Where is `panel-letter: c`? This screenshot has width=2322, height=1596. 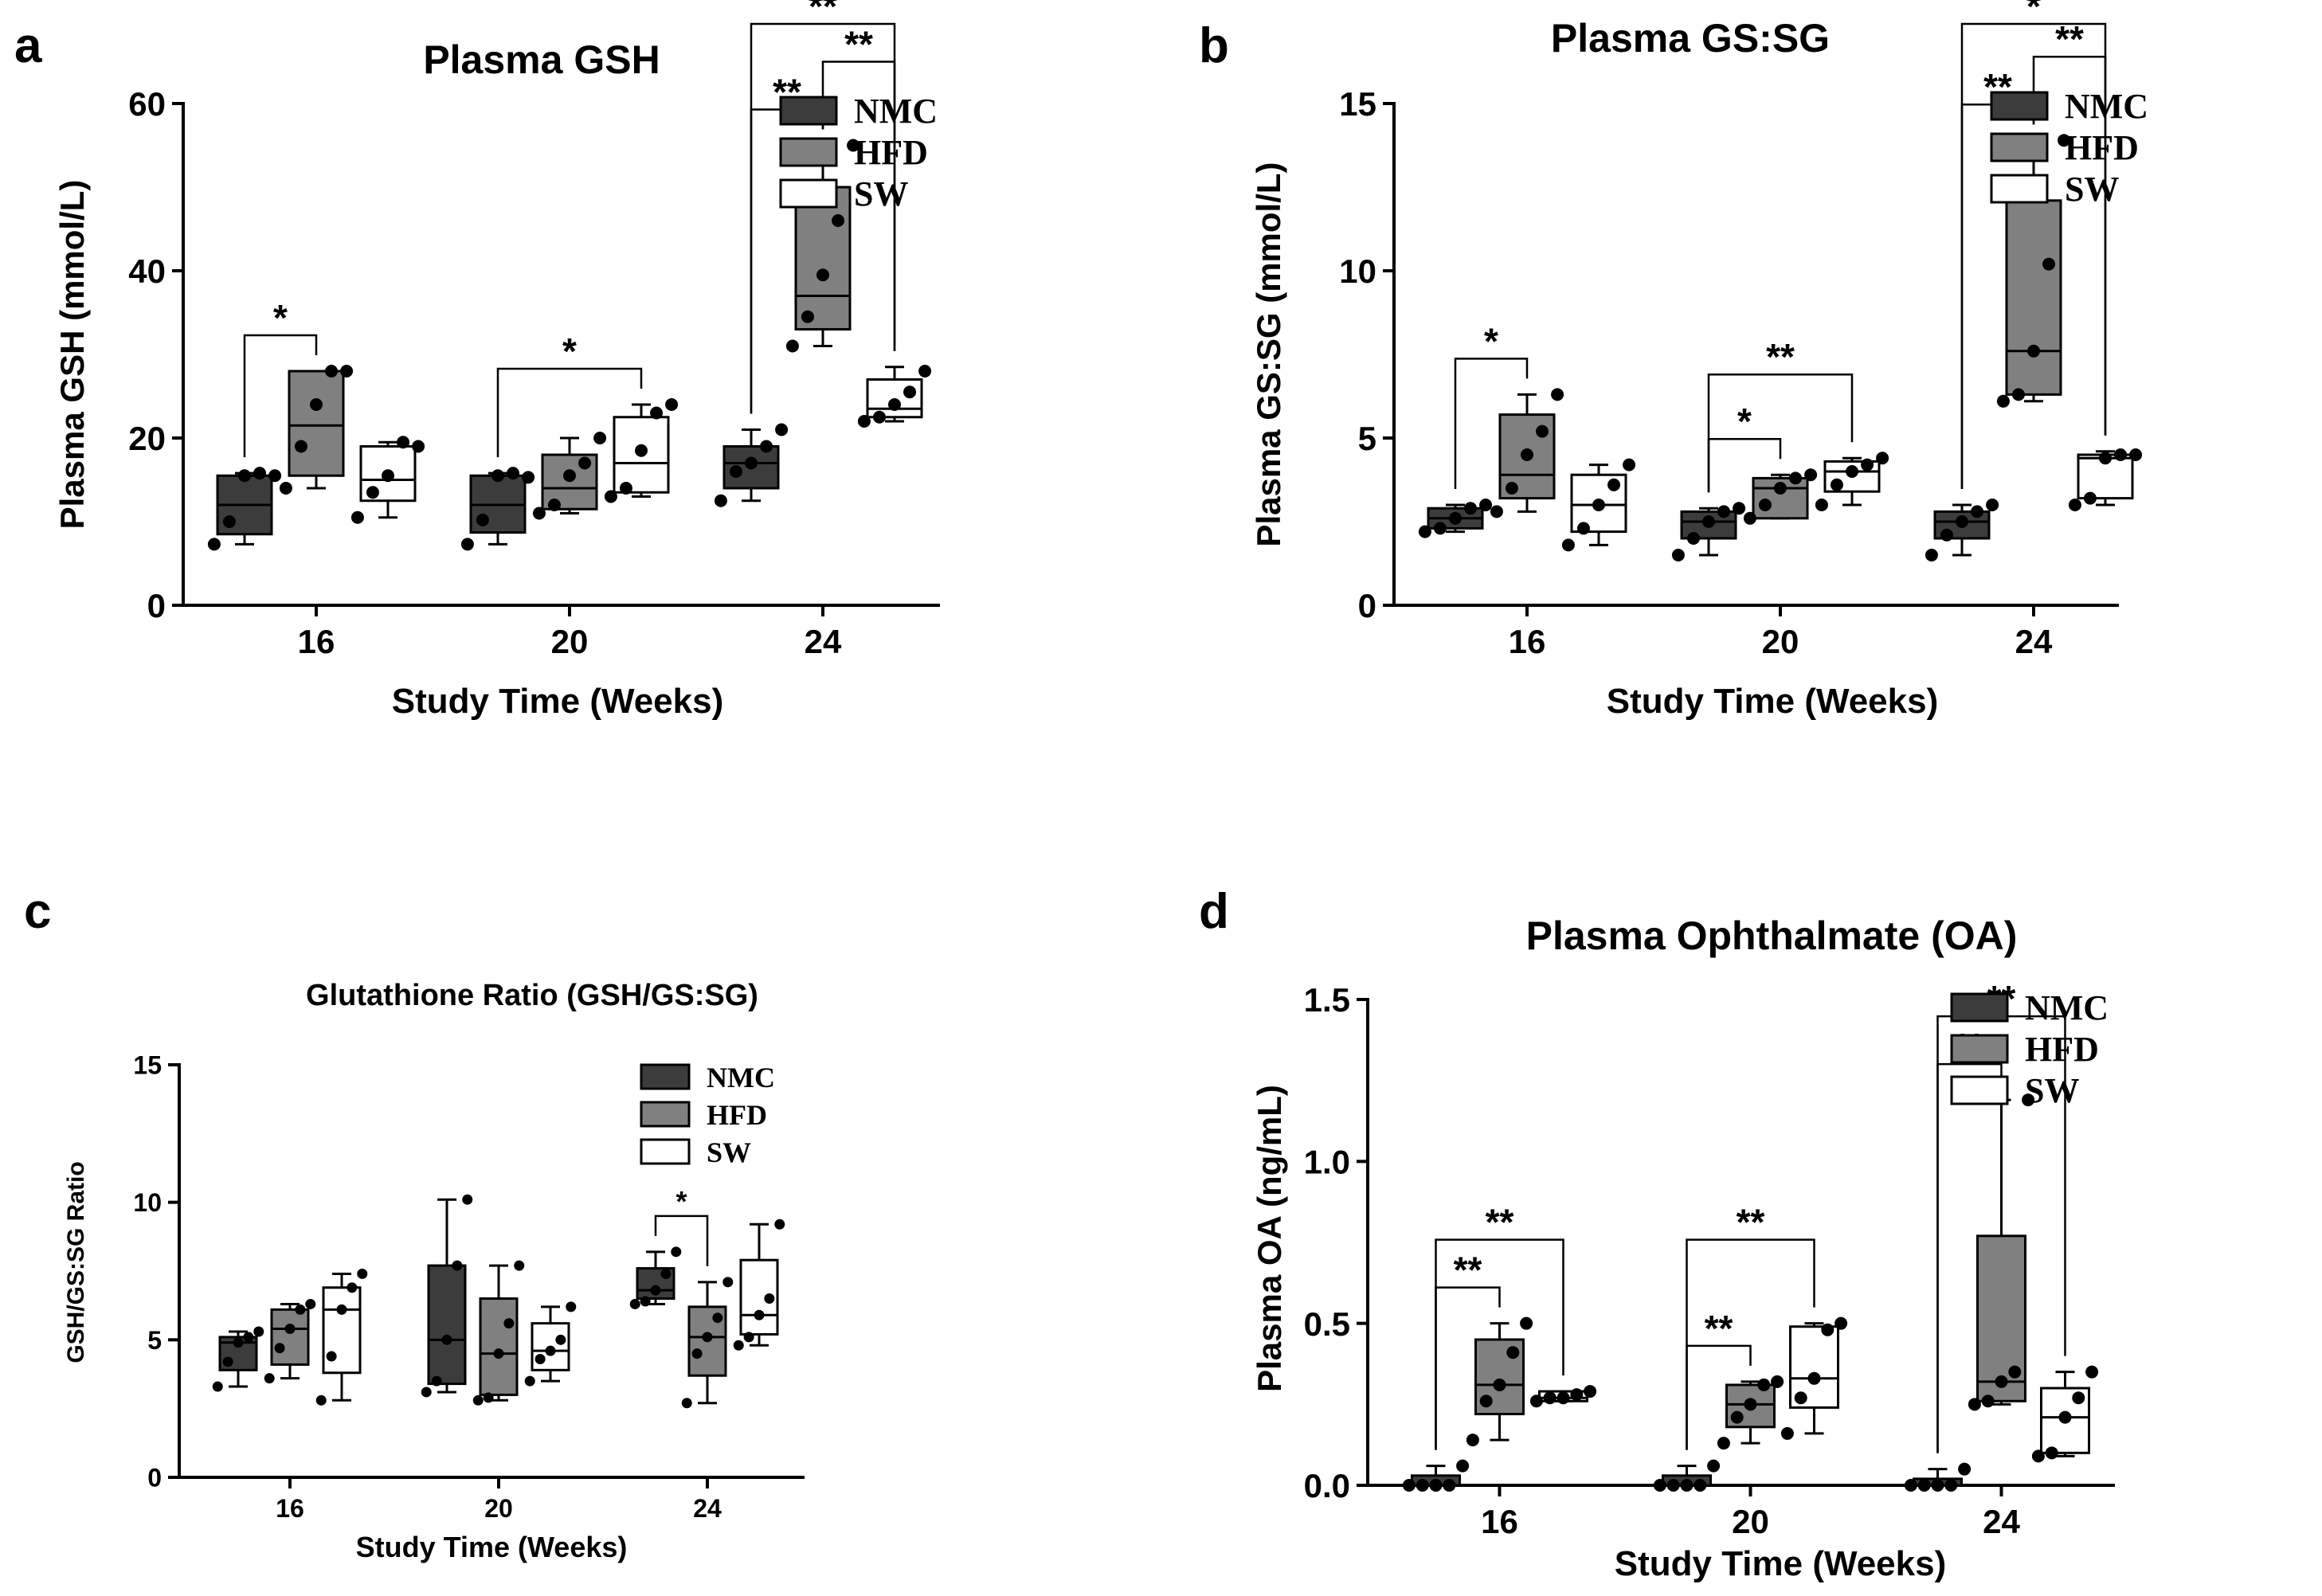 panel-letter: c is located at coordinates (37, 911).